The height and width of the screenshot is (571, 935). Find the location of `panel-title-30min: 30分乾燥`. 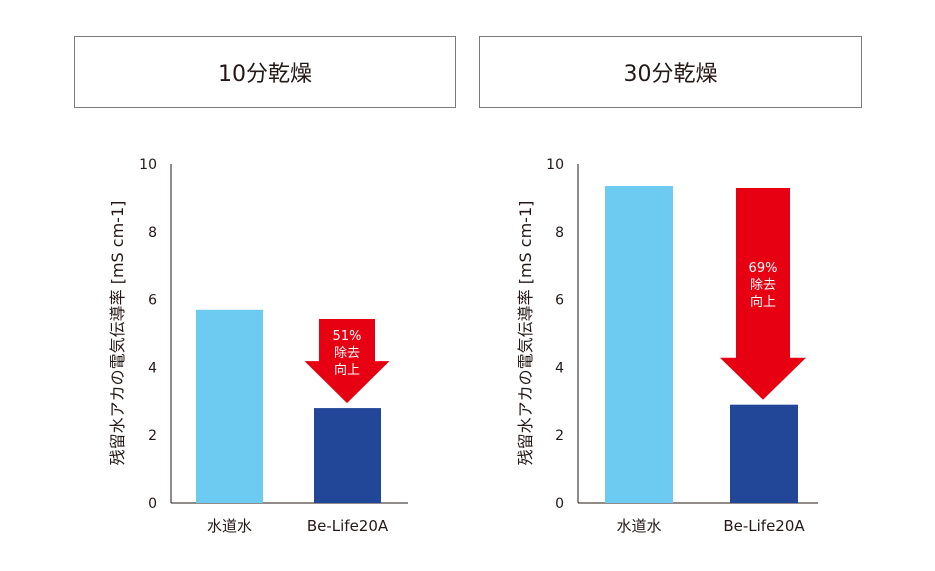

panel-title-30min: 30分乾燥 is located at coordinates (670, 72).